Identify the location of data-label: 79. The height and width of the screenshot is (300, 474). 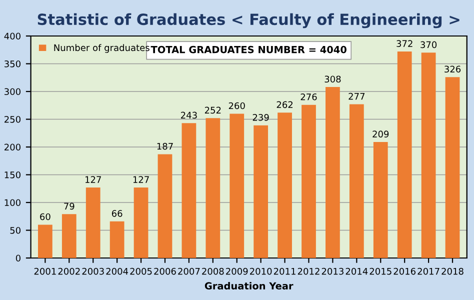
(69, 206).